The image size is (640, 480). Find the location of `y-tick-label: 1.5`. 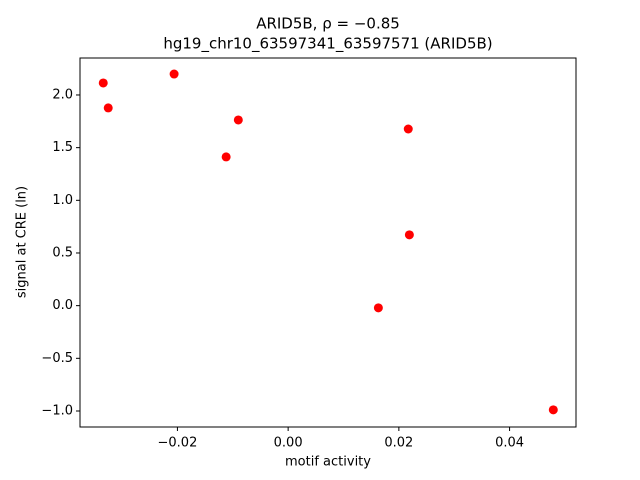

y-tick-label: 1.5 is located at coordinates (62, 147).